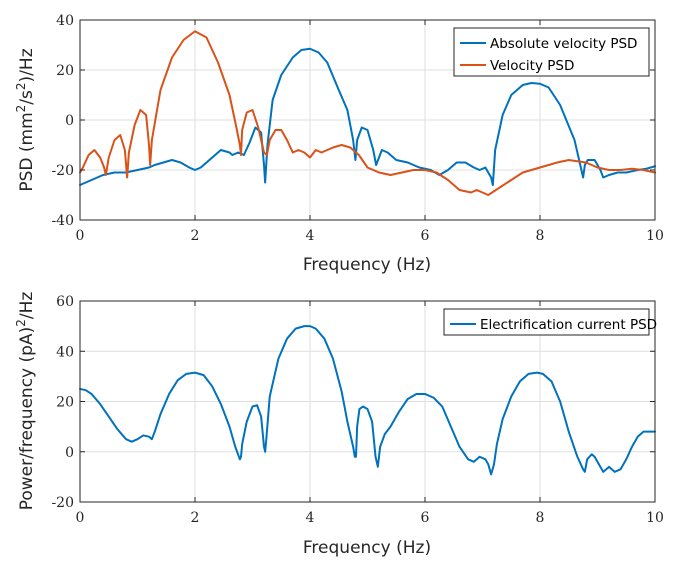 This screenshot has height=565, width=673. I want to click on legend-entry-label: Absolute velocity PSD, so click(563, 44).